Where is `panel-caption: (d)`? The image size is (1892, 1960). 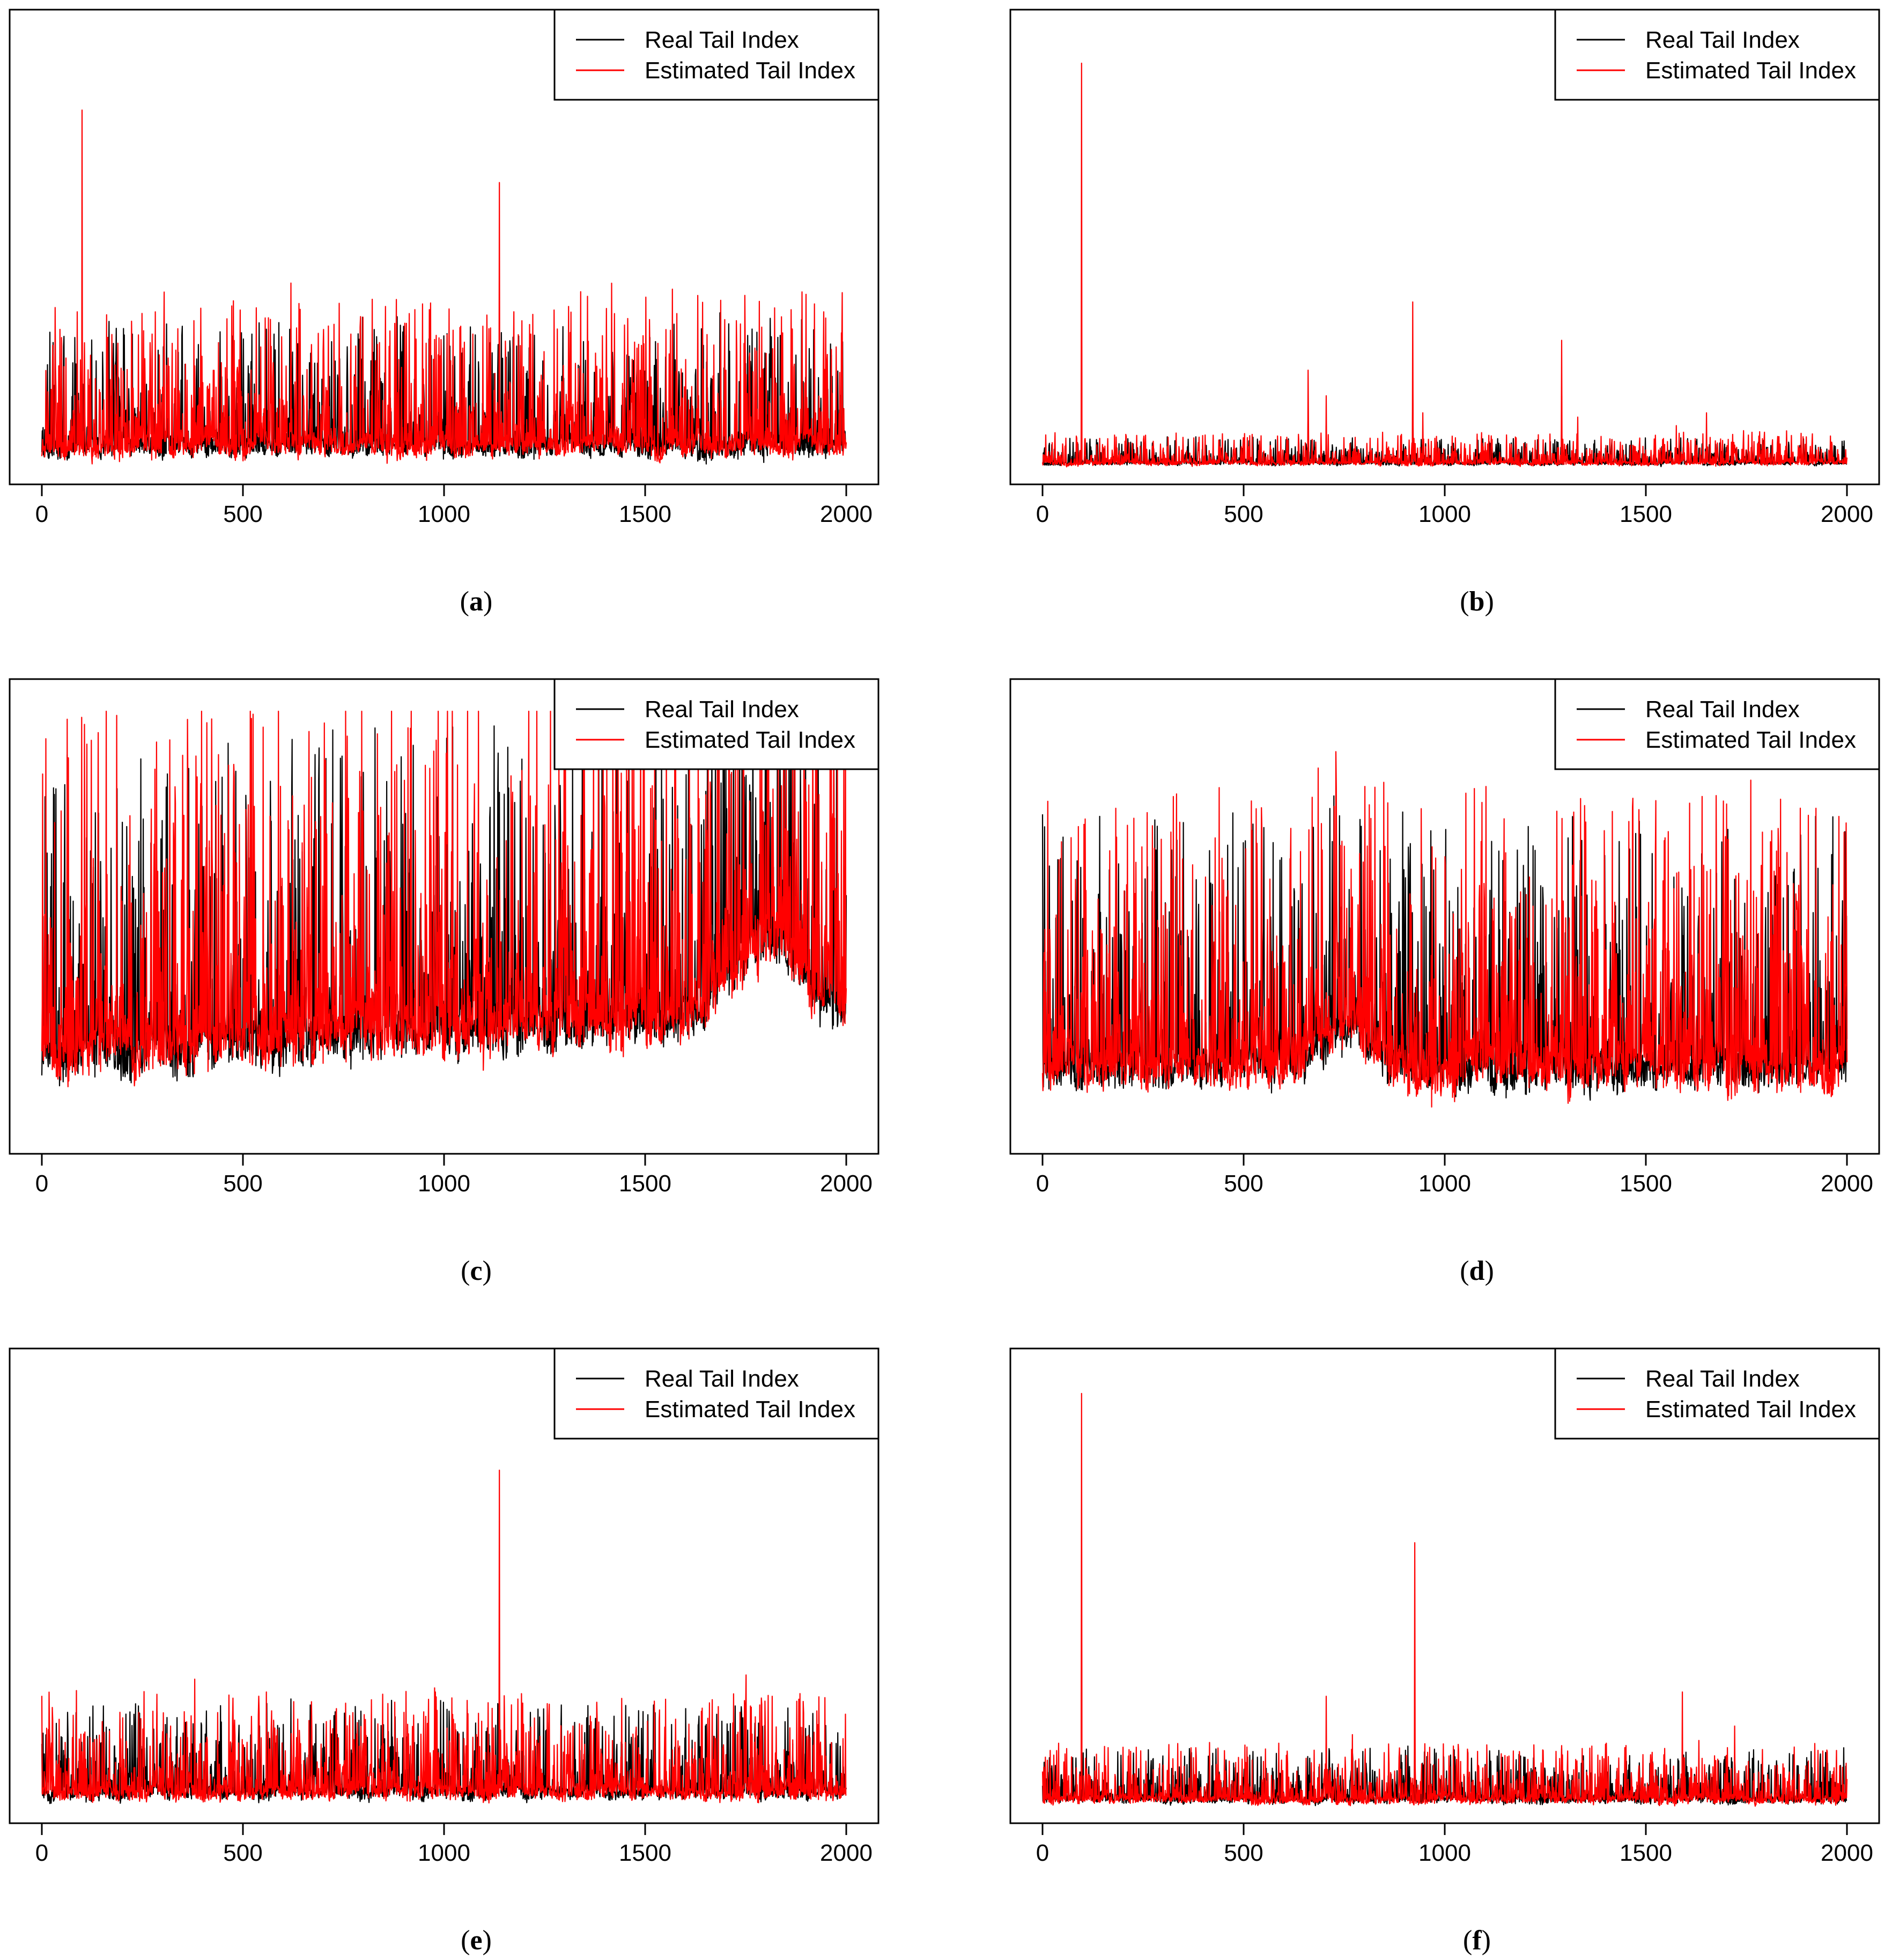 panel-caption: (d) is located at coordinates (1477, 1271).